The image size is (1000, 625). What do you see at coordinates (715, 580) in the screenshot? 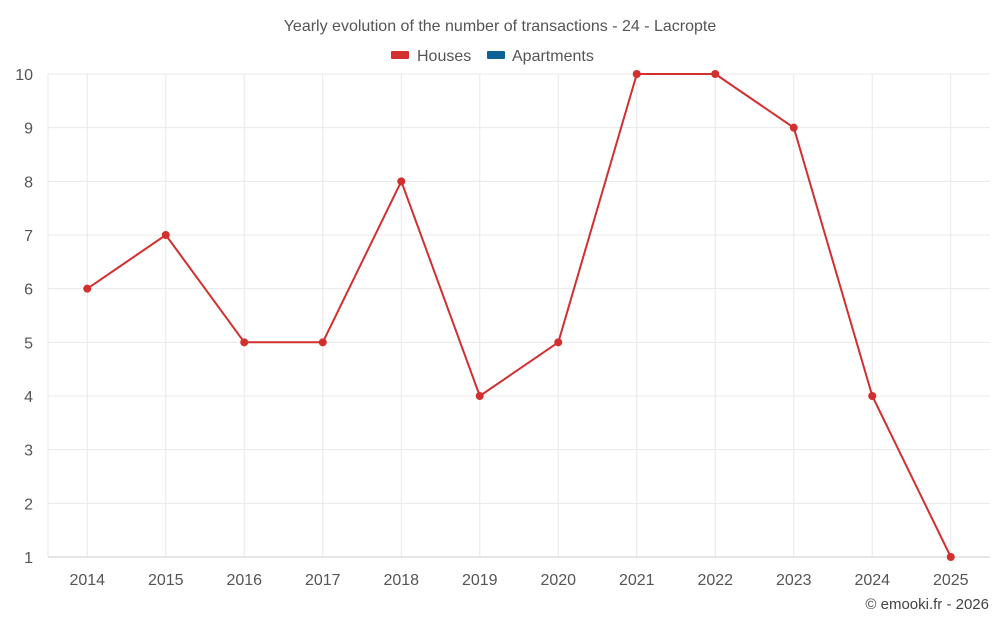
I see `x-tick-label: 2022` at bounding box center [715, 580].